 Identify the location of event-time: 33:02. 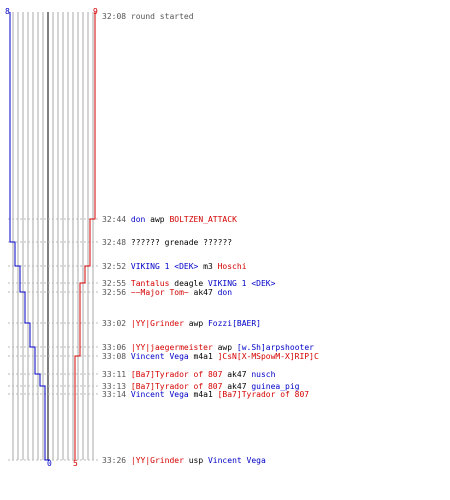
(116, 323).